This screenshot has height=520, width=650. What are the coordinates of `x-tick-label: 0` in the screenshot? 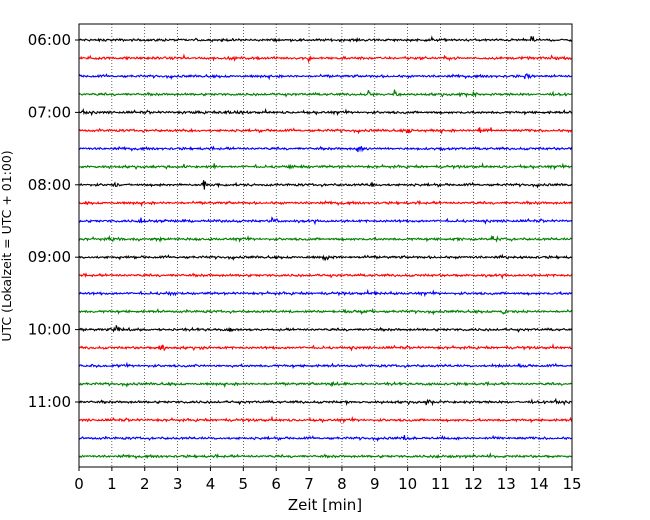 It's located at (79, 484).